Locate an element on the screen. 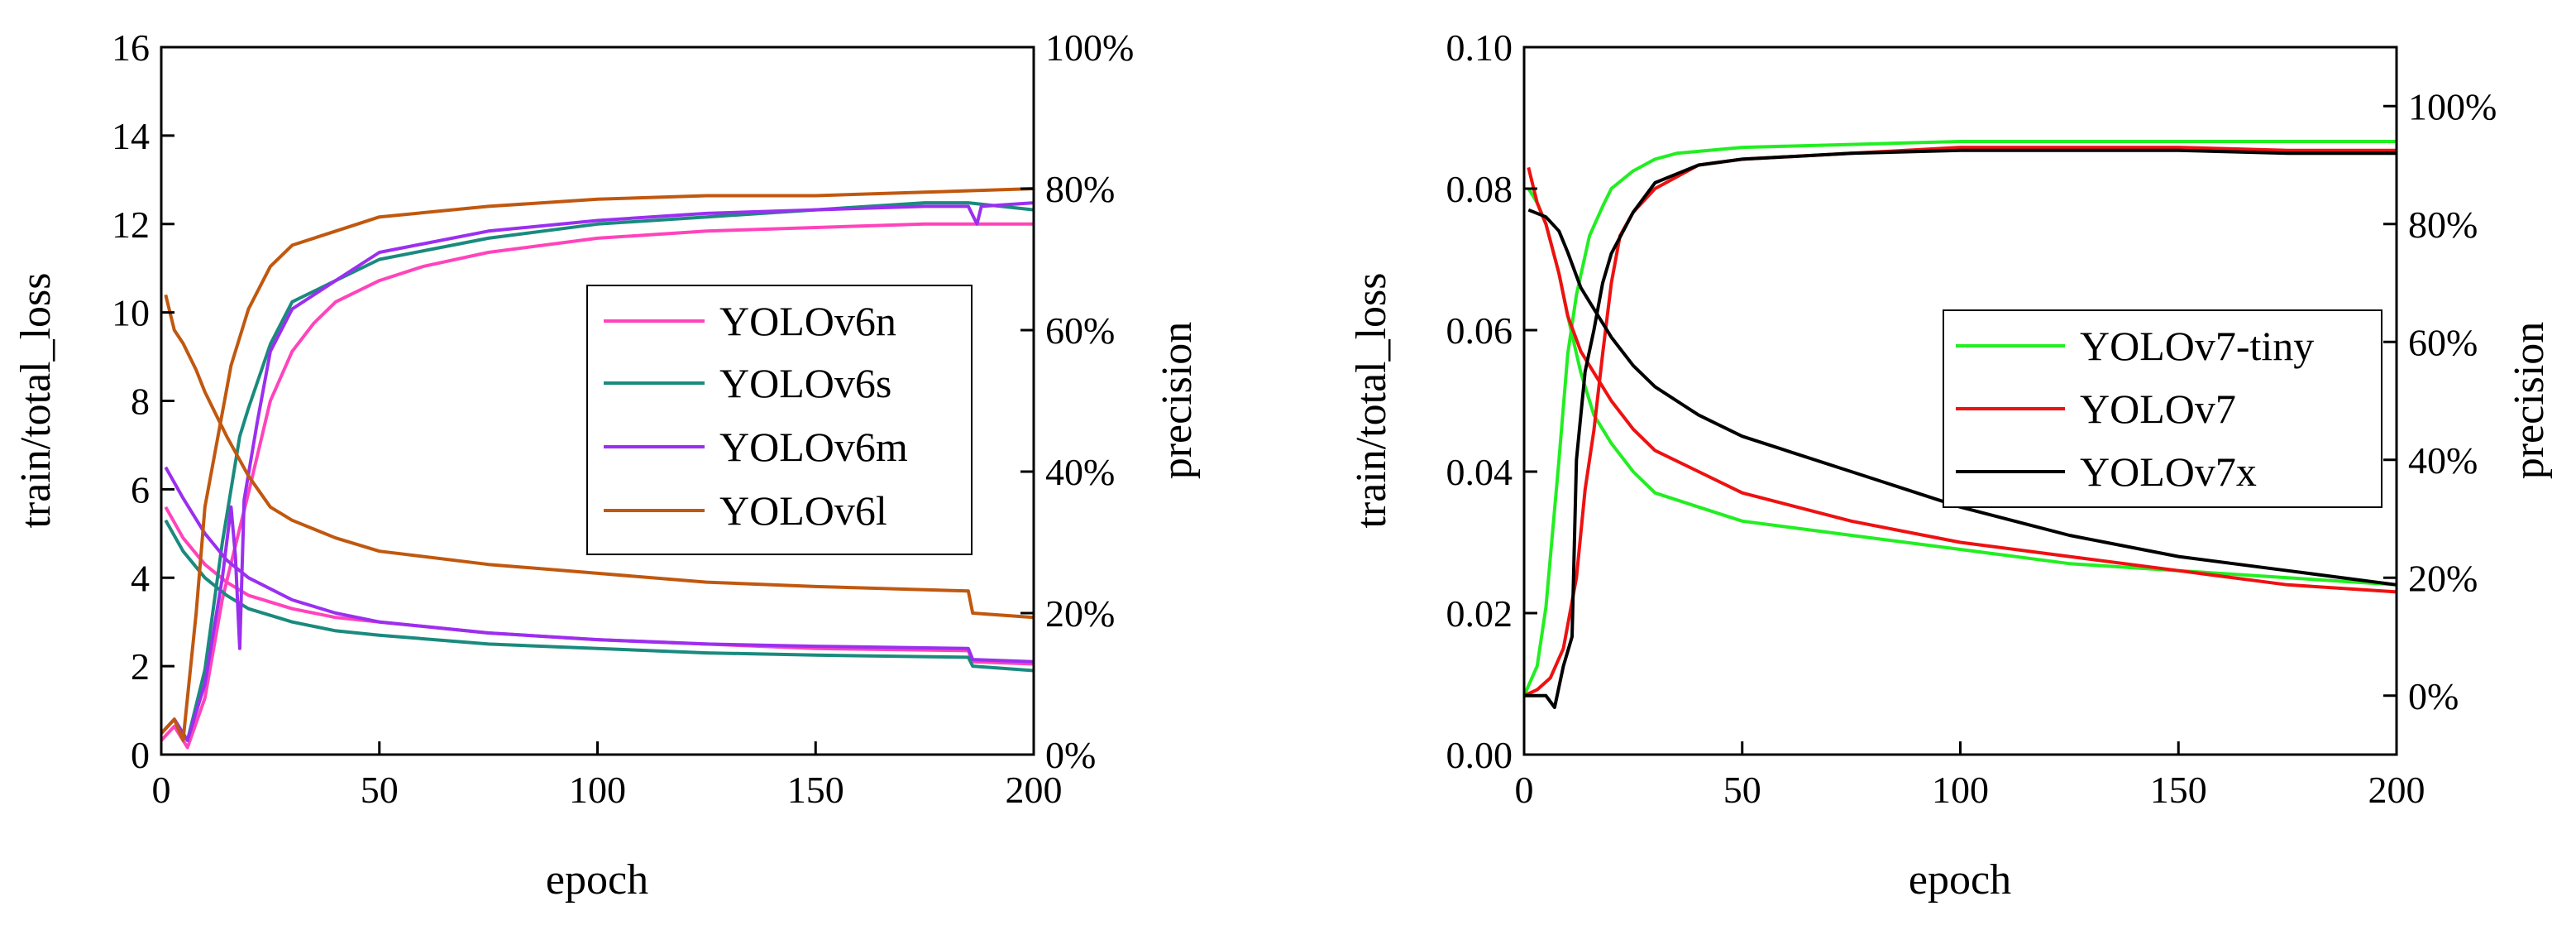 The width and height of the screenshot is (2576, 930). x-tick-label-right: 200 is located at coordinates (2397, 790).